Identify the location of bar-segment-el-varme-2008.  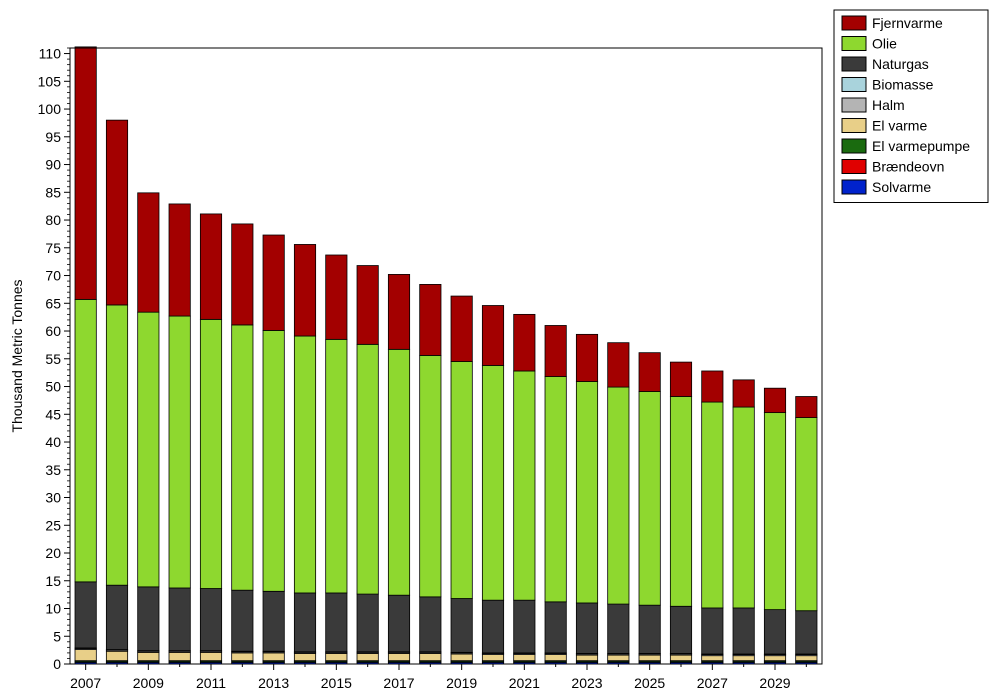
(117, 656).